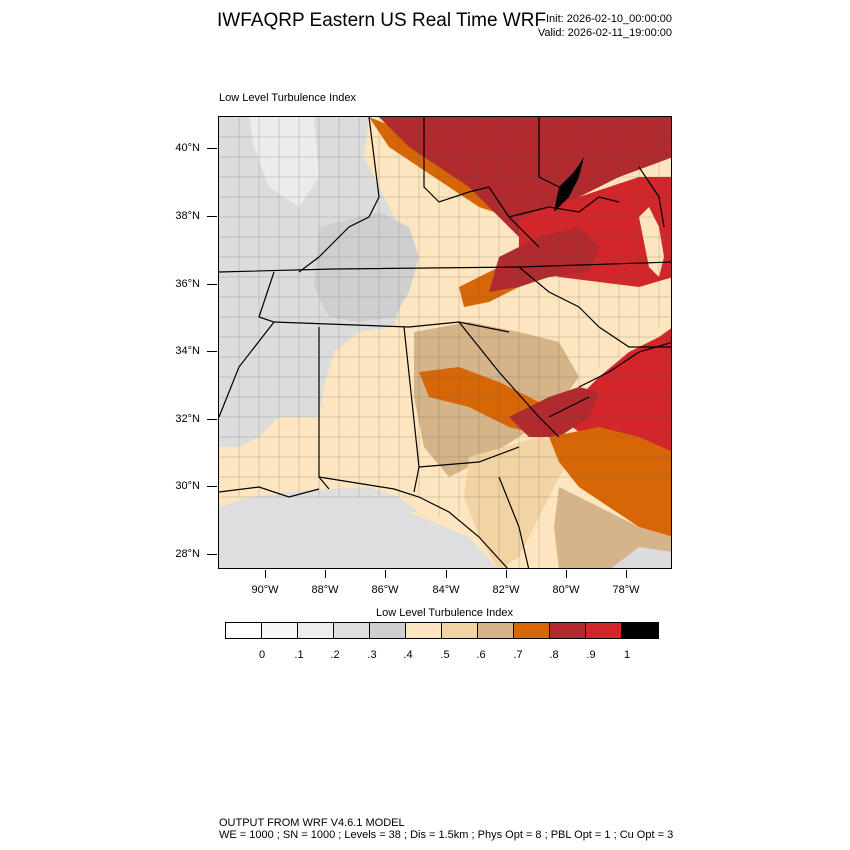 This screenshot has width=850, height=850. What do you see at coordinates (335, 655) in the screenshot?
I see `colorbar-label-2: .2` at bounding box center [335, 655].